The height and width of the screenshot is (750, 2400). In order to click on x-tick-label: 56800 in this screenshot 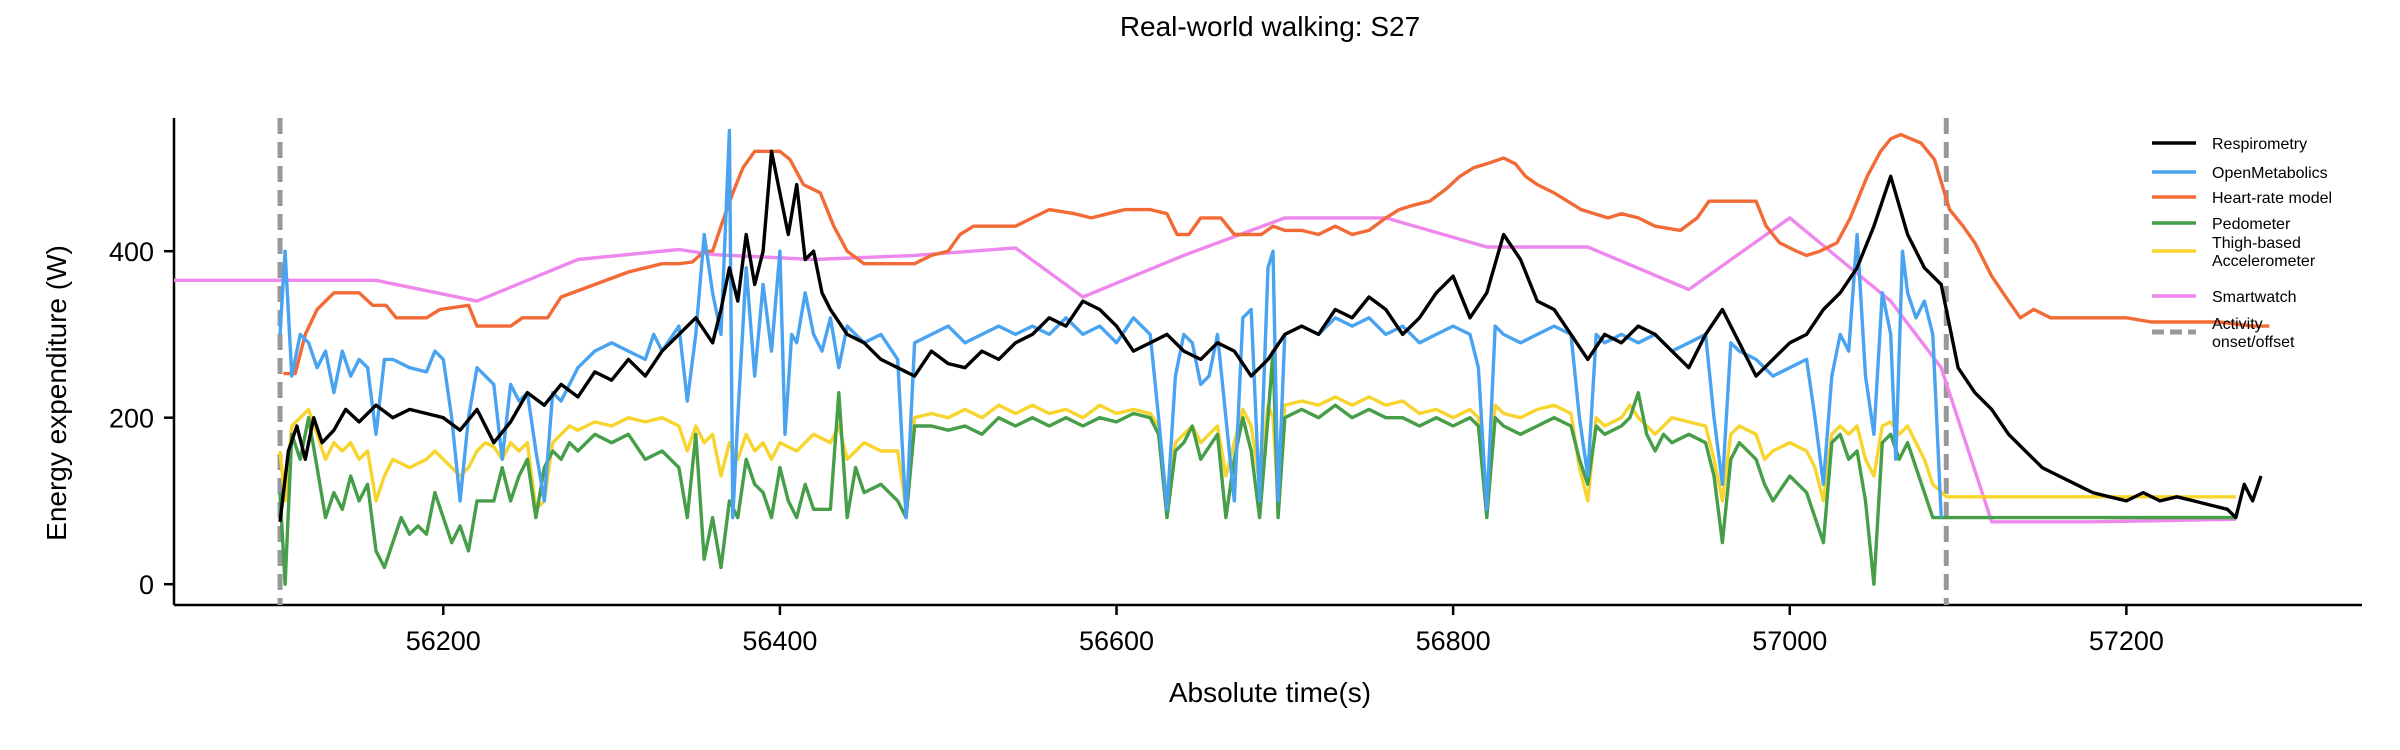, I will do `click(1453, 641)`.